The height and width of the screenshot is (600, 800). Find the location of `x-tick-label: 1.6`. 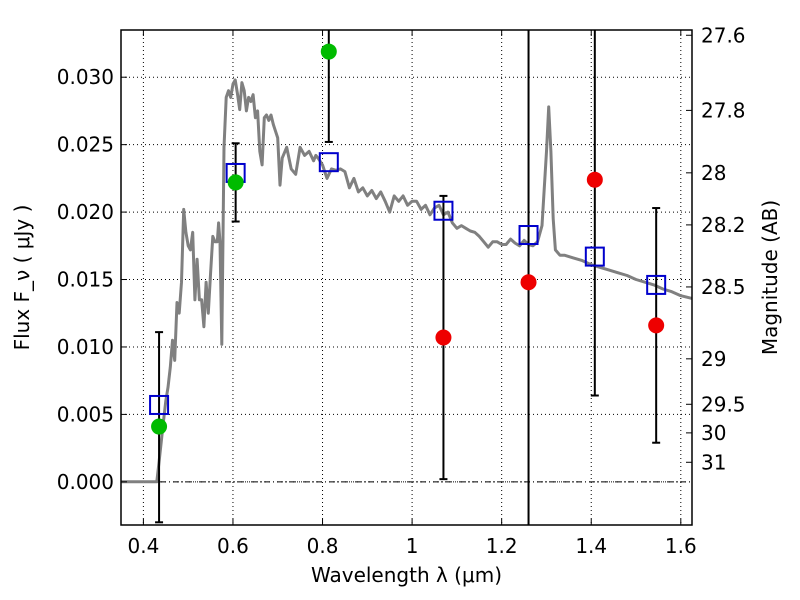

x-tick-label: 1.6 is located at coordinates (681, 546).